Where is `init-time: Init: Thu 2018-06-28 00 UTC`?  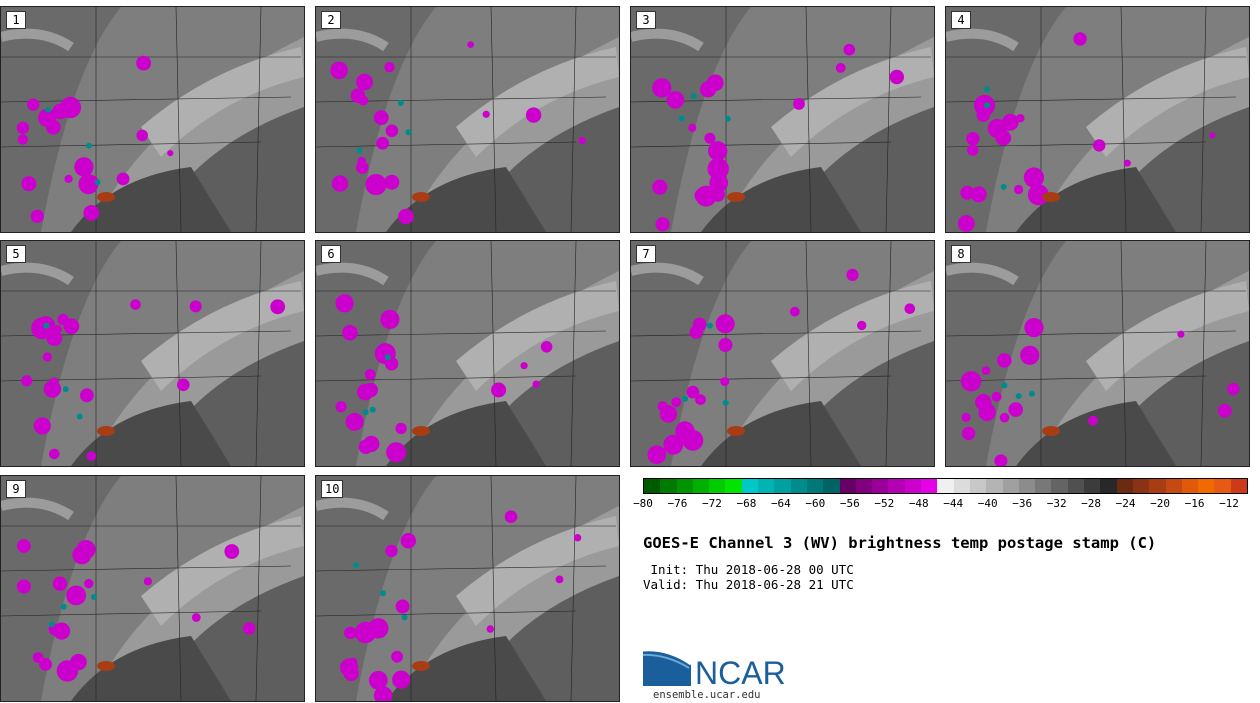
init-time: Init: Thu 2018-06-28 00 UTC is located at coordinates (748, 569).